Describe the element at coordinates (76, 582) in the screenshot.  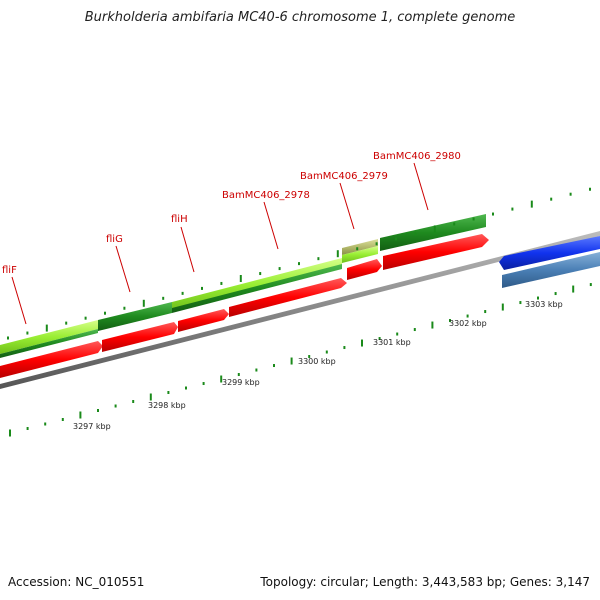
I see `accession-text: Accession: NC_010551` at that location.